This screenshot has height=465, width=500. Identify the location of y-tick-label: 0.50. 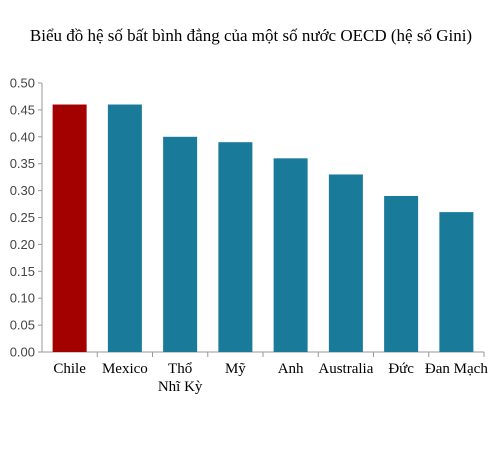
(22, 83).